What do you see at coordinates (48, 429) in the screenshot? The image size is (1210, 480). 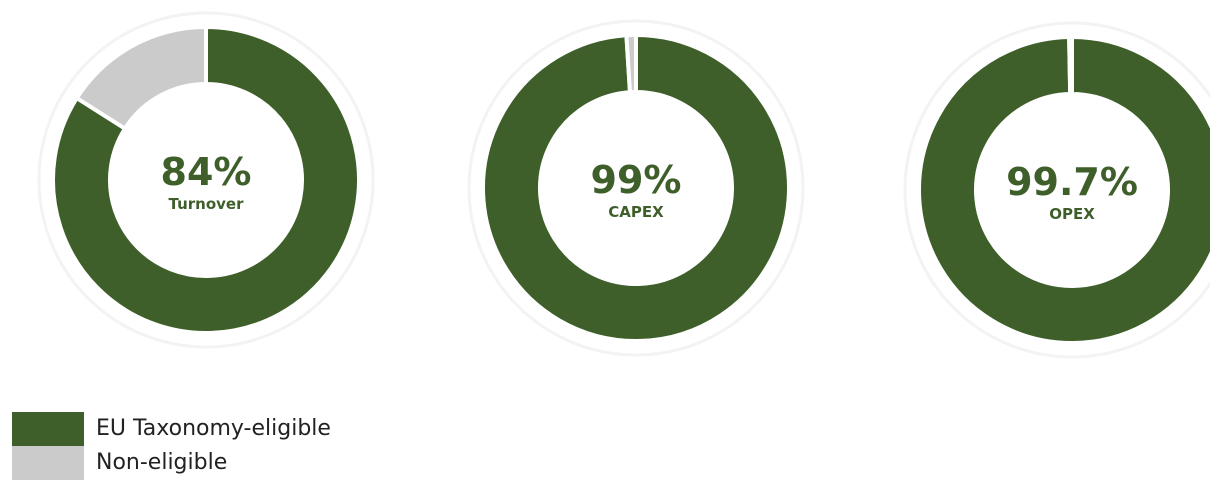 I see `legend-swatch-eligible` at bounding box center [48, 429].